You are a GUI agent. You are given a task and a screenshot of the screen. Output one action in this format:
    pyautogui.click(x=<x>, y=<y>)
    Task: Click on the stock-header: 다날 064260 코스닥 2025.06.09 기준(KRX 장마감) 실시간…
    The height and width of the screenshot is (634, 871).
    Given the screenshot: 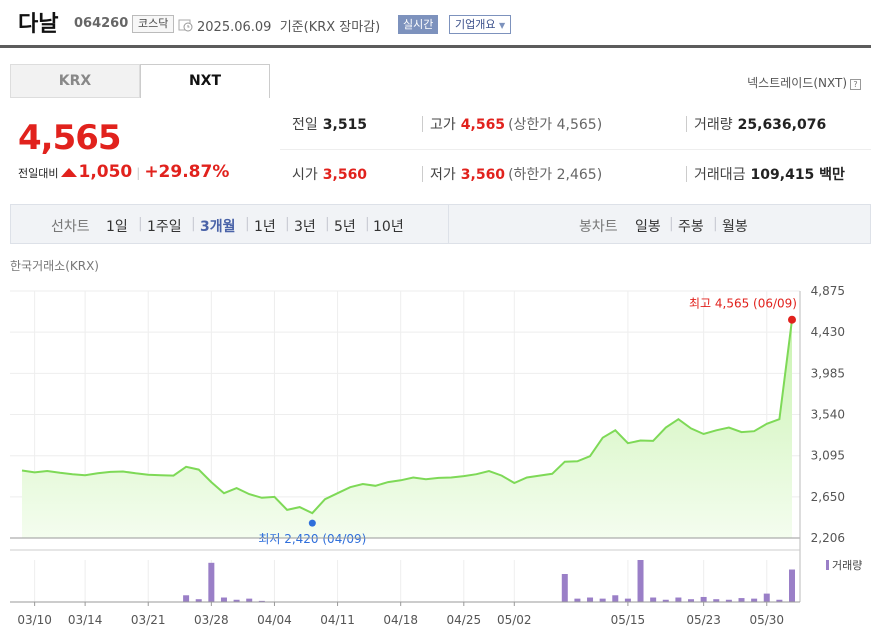 What is the action you would take?
    pyautogui.click(x=435, y=24)
    